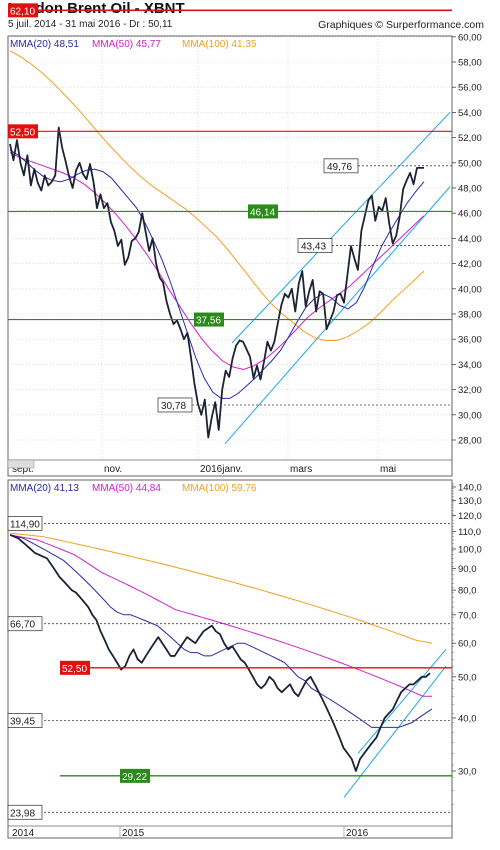 This screenshot has width=500, height=850. I want to click on top-level-label: 52,50, so click(23, 131).